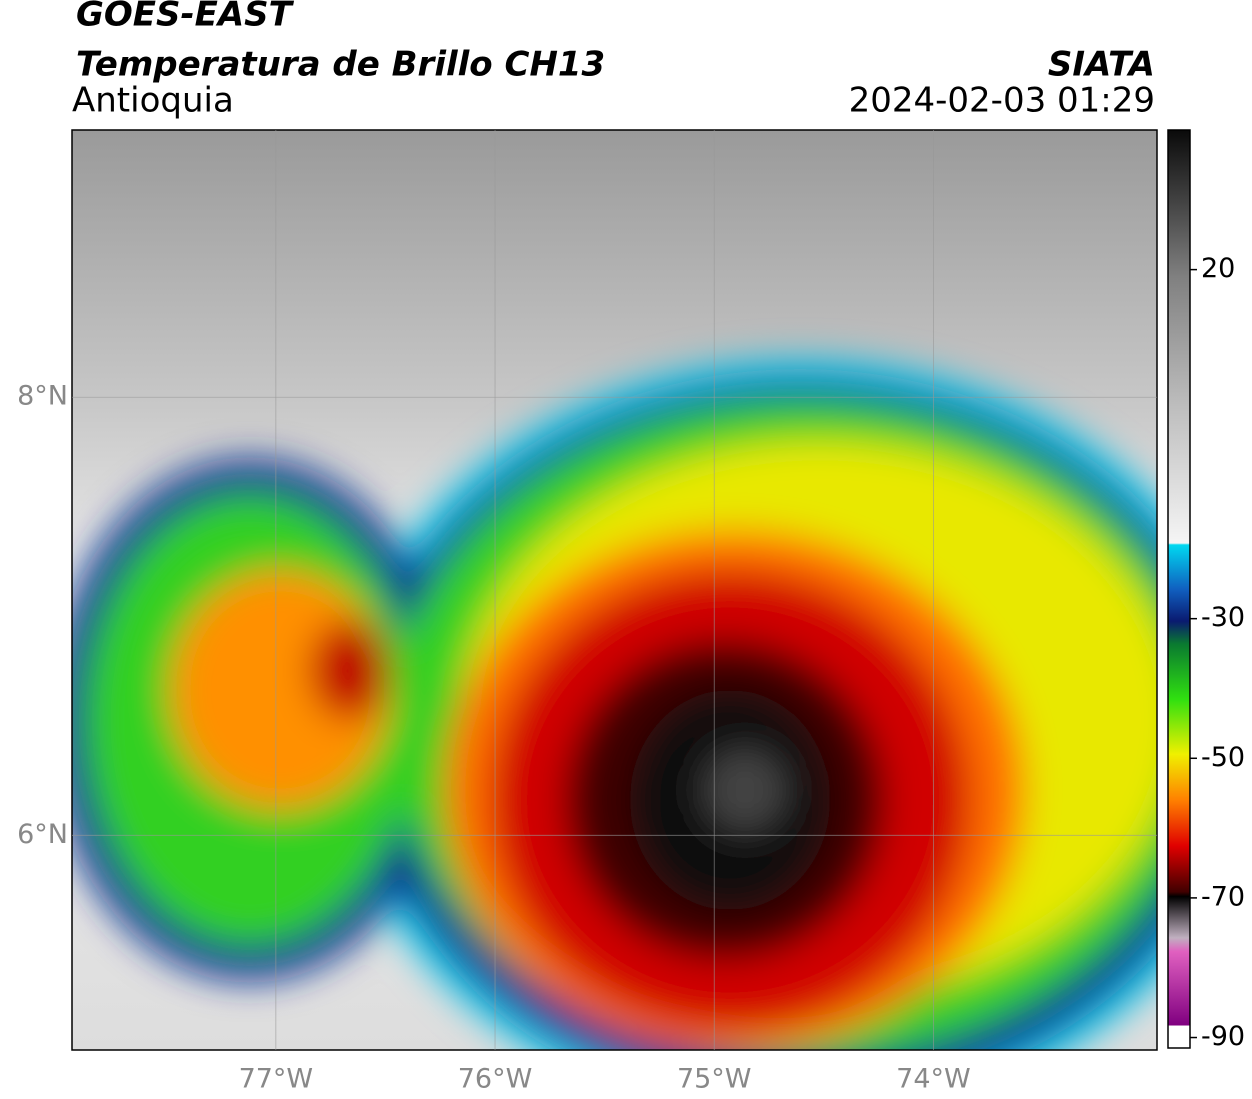  I want to click on colorbar-label: 20, so click(1218, 268).